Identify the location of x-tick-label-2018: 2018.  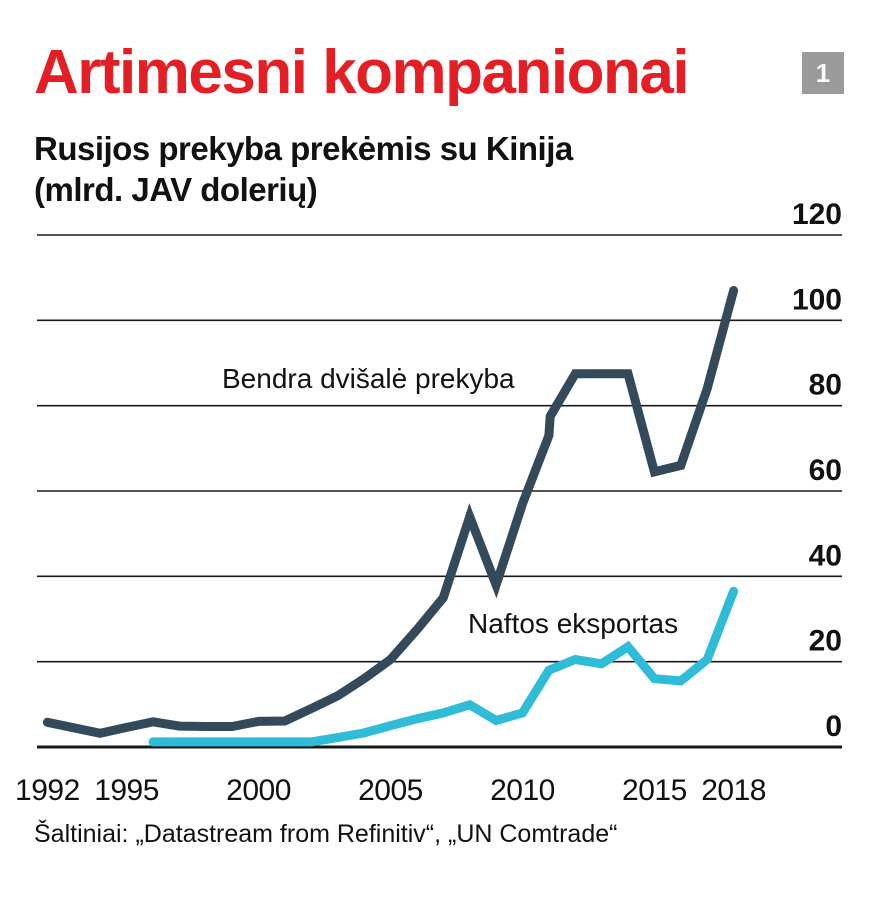
(733, 790).